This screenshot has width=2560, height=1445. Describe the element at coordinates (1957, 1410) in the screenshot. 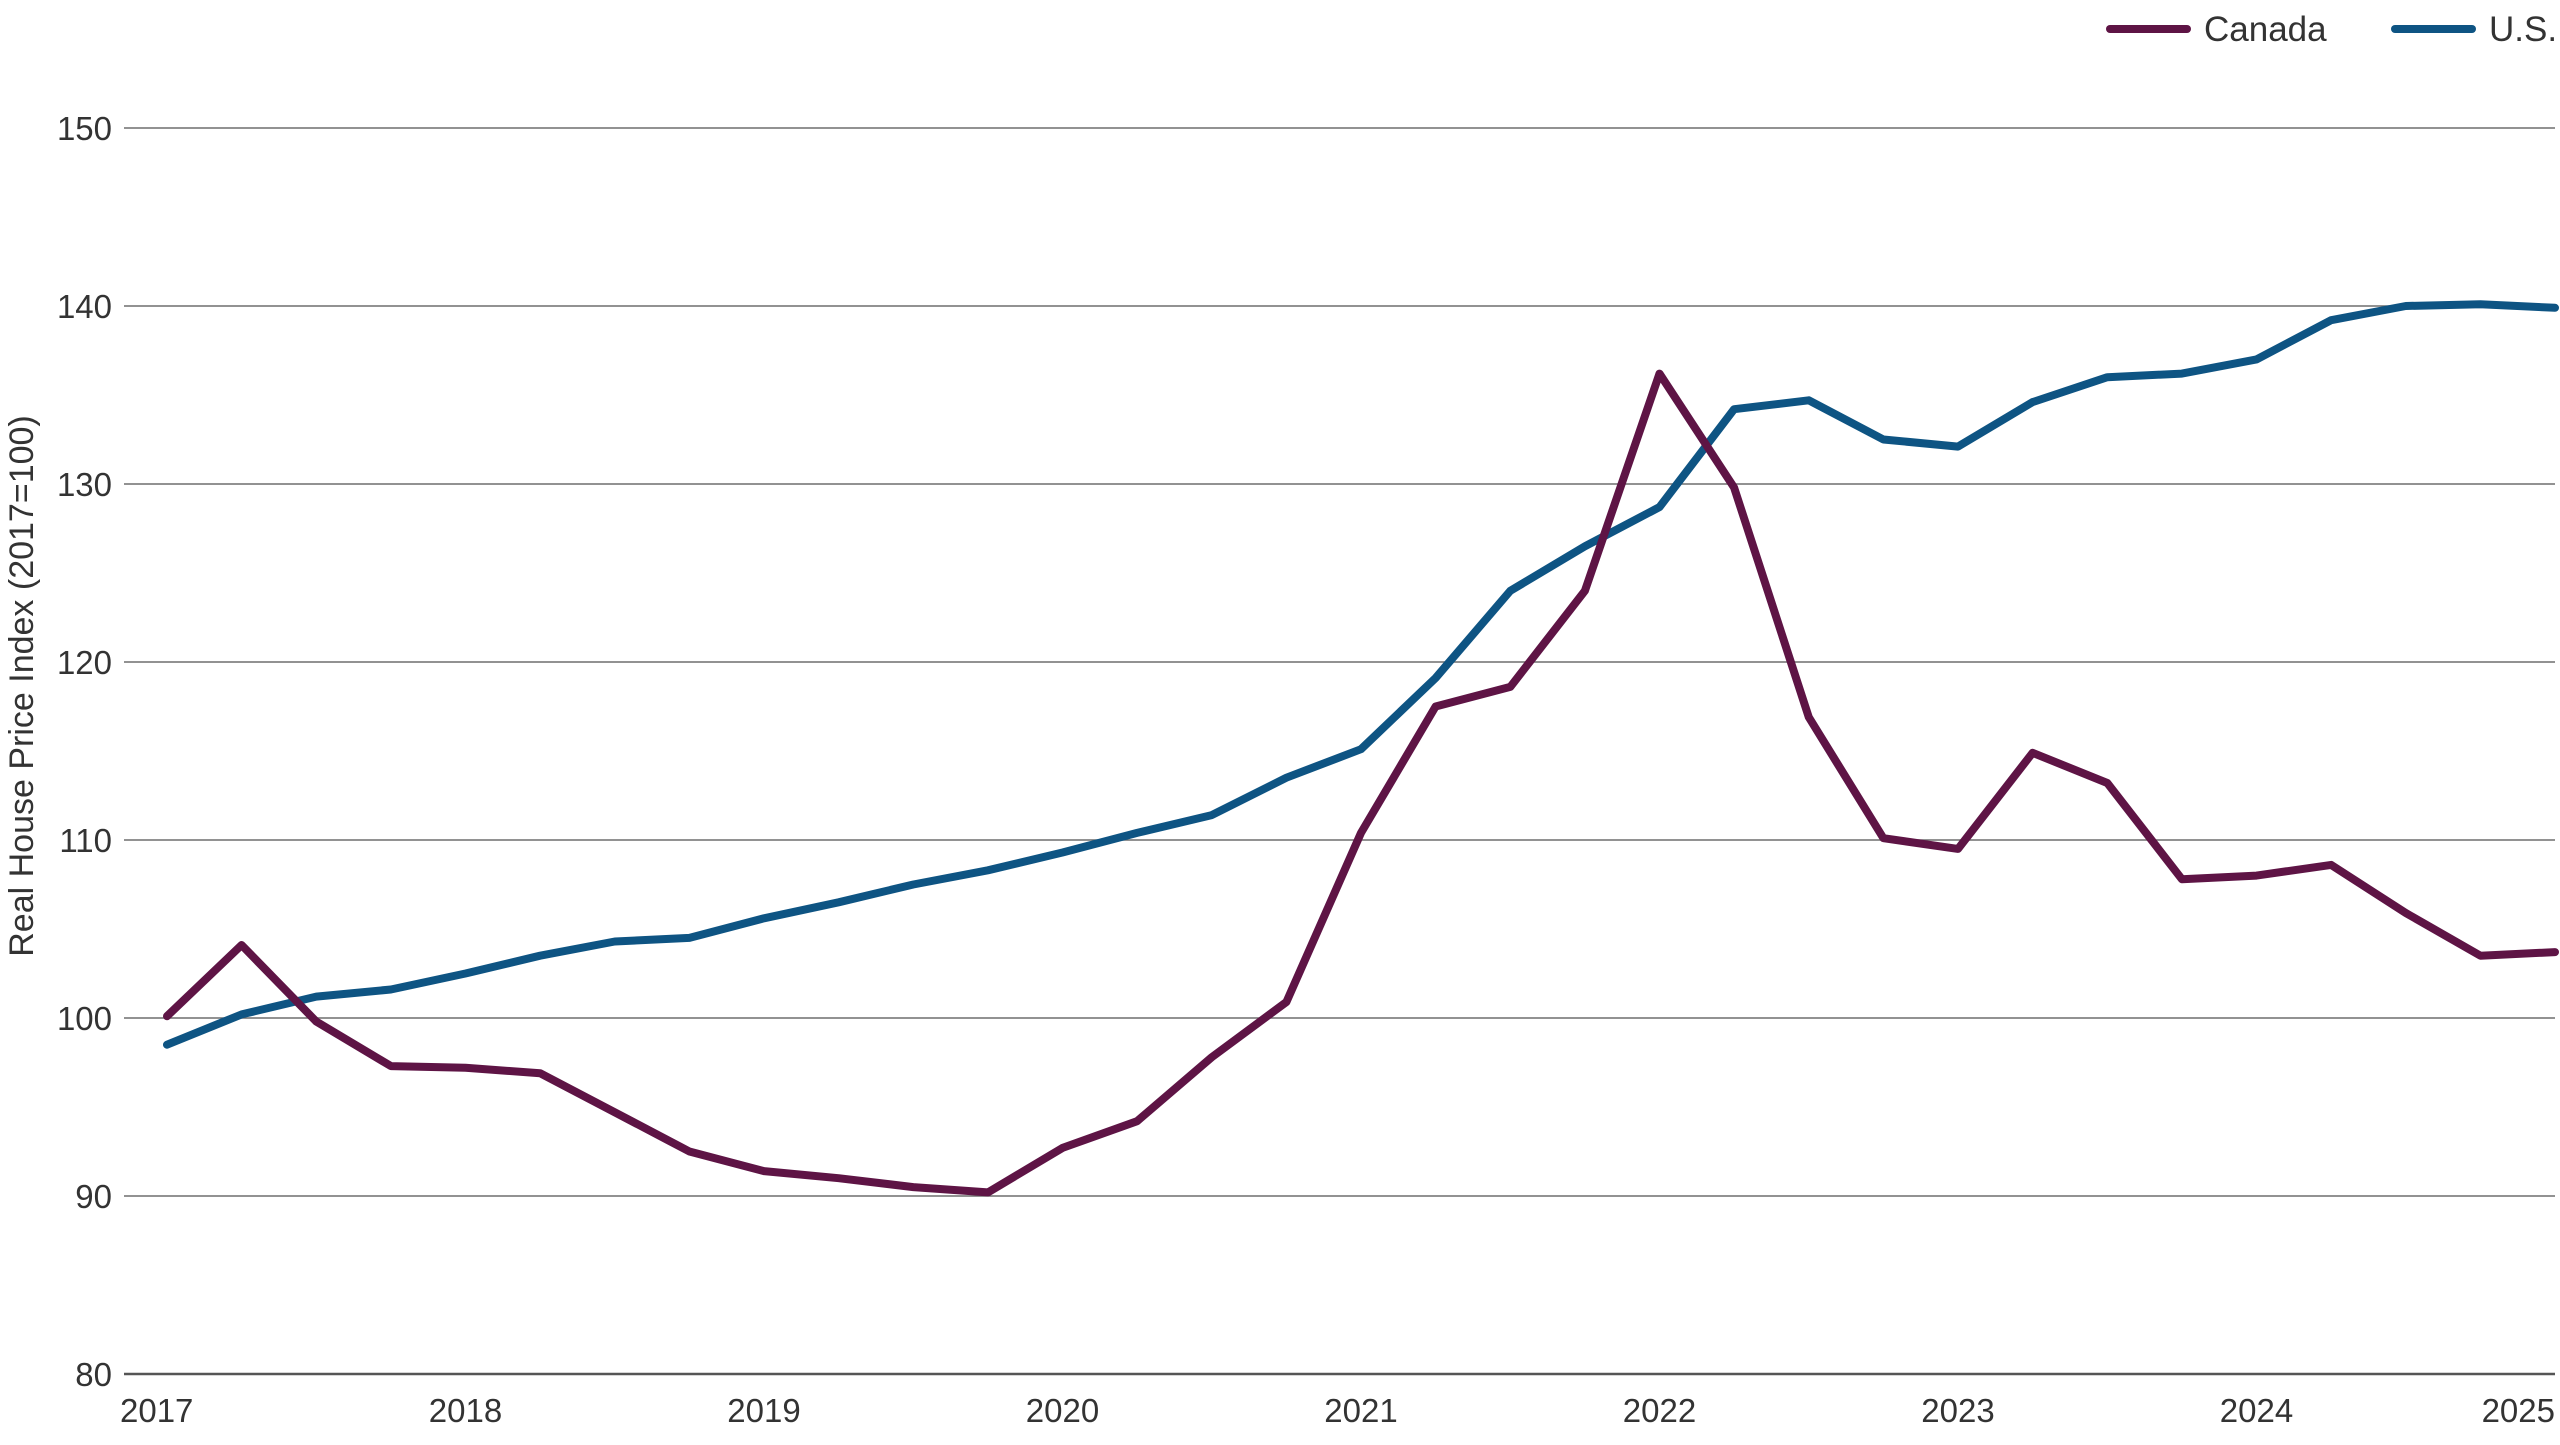

I see `x-tick-label: 2023` at that location.